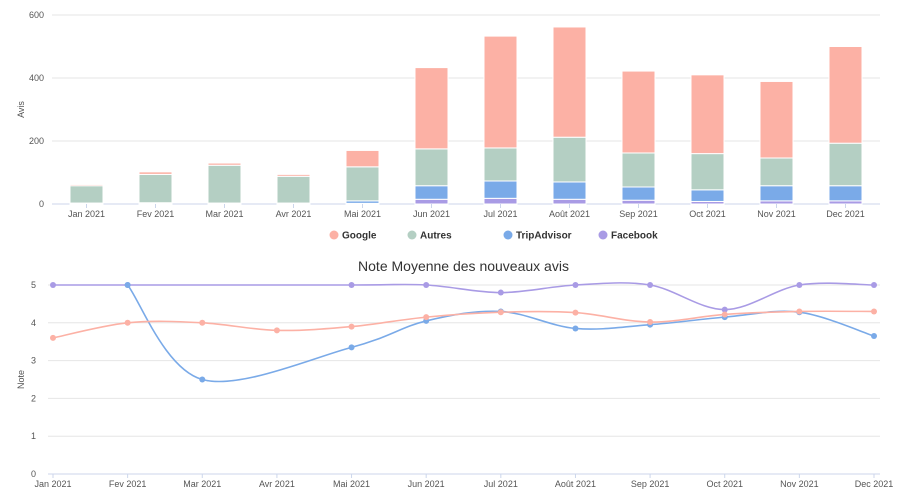 This screenshot has width=900, height=500. Describe the element at coordinates (463, 324) in the screenshot. I see `line-google` at that location.